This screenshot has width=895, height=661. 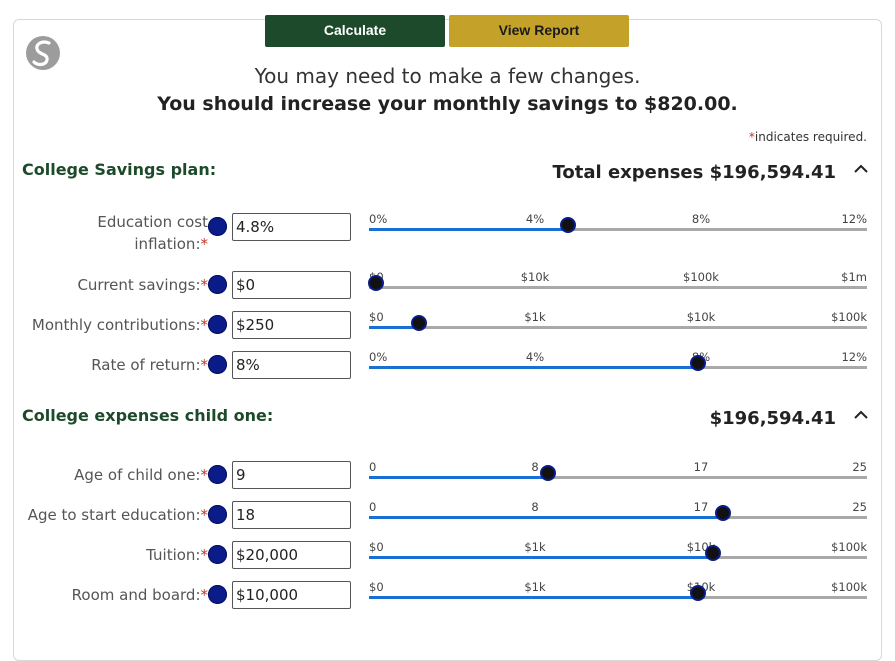 I want to click on child-one-input-3: $10,000, so click(x=291, y=595).